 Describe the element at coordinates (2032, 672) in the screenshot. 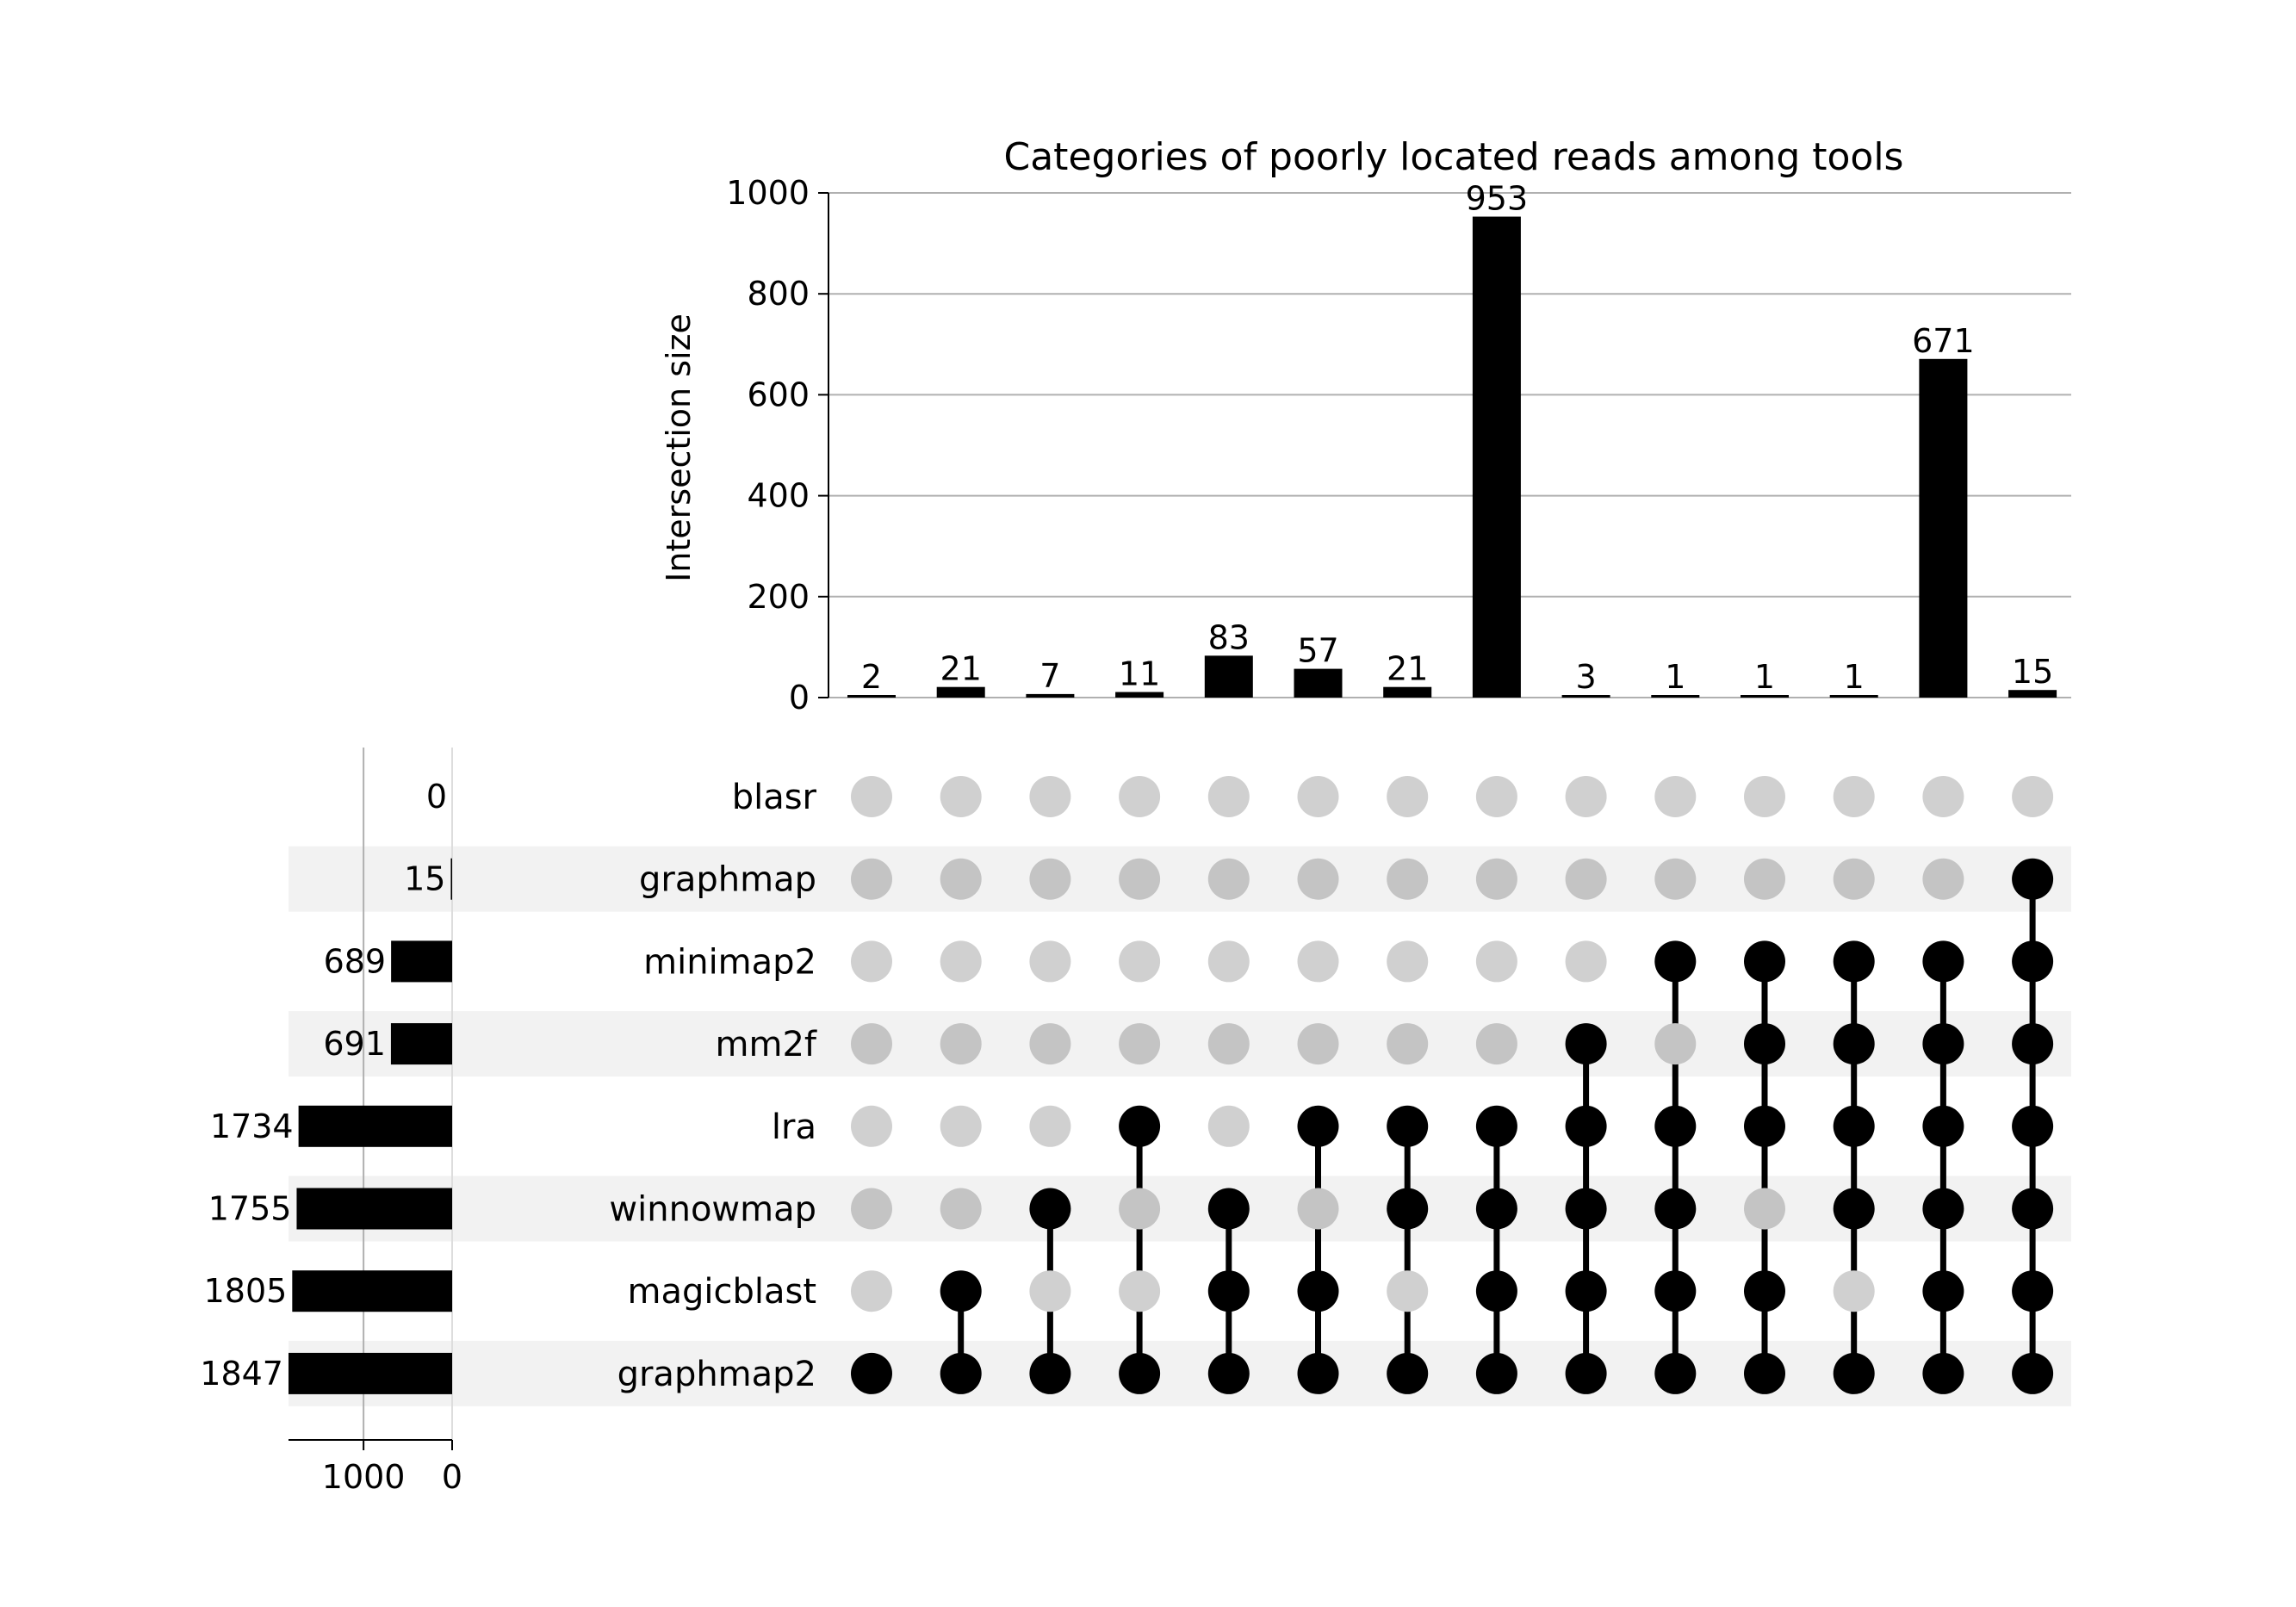

I see `intersection-bar-label: 15` at that location.